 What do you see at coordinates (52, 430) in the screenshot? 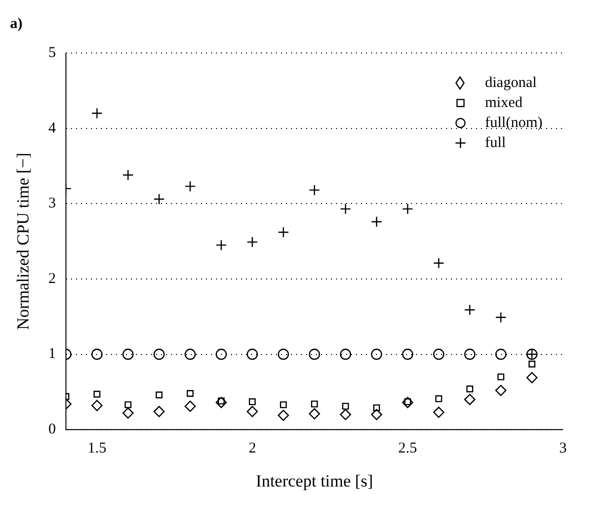
I see `y-tick-label: 0` at bounding box center [52, 430].